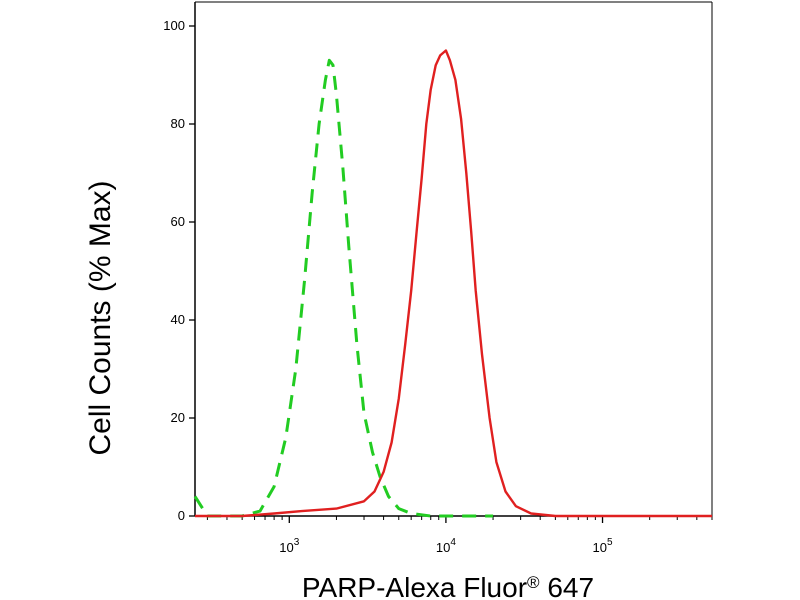 Image resolution: width=800 pixels, height=600 pixels. I want to click on x-tick-exponent: 3, so click(297, 542).